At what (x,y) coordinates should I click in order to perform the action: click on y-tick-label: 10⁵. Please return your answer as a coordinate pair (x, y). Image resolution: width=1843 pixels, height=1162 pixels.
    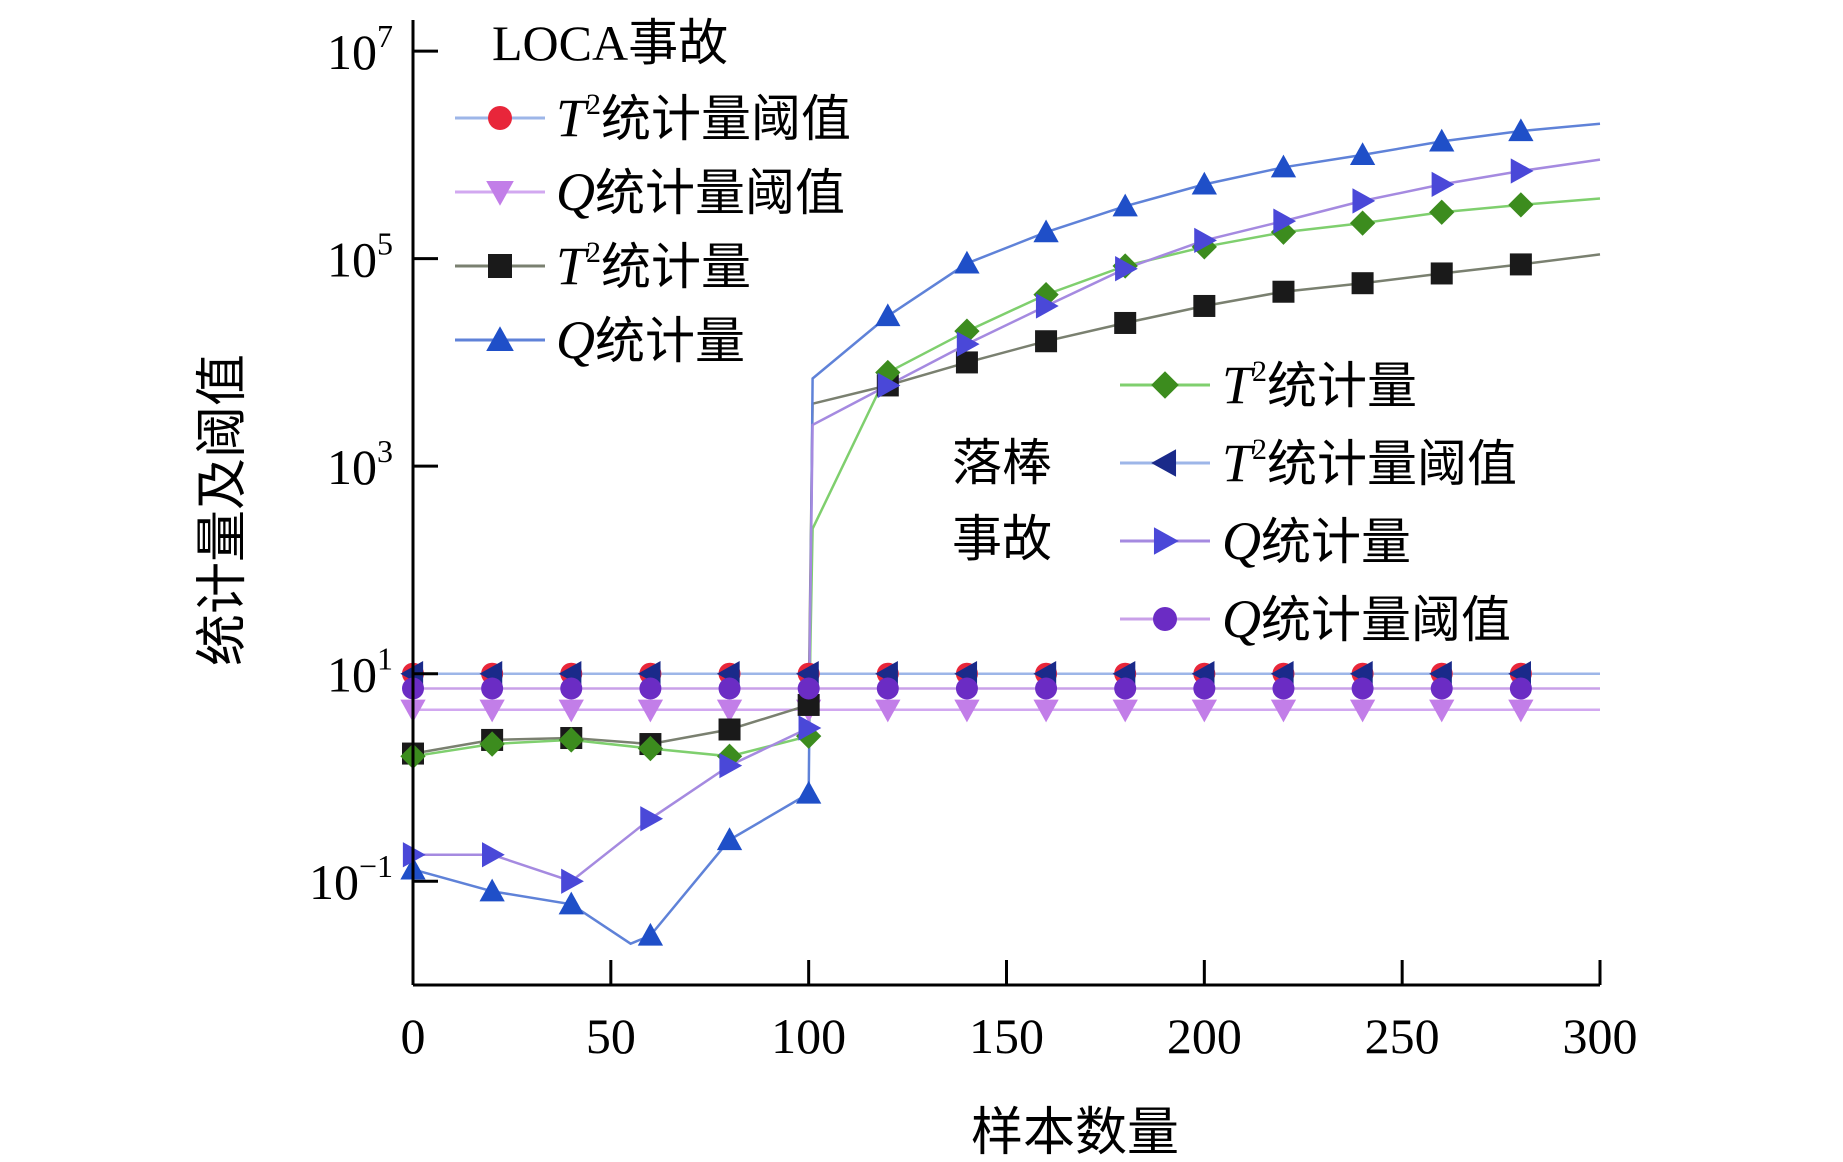
    Looking at the image, I should click on (360, 257).